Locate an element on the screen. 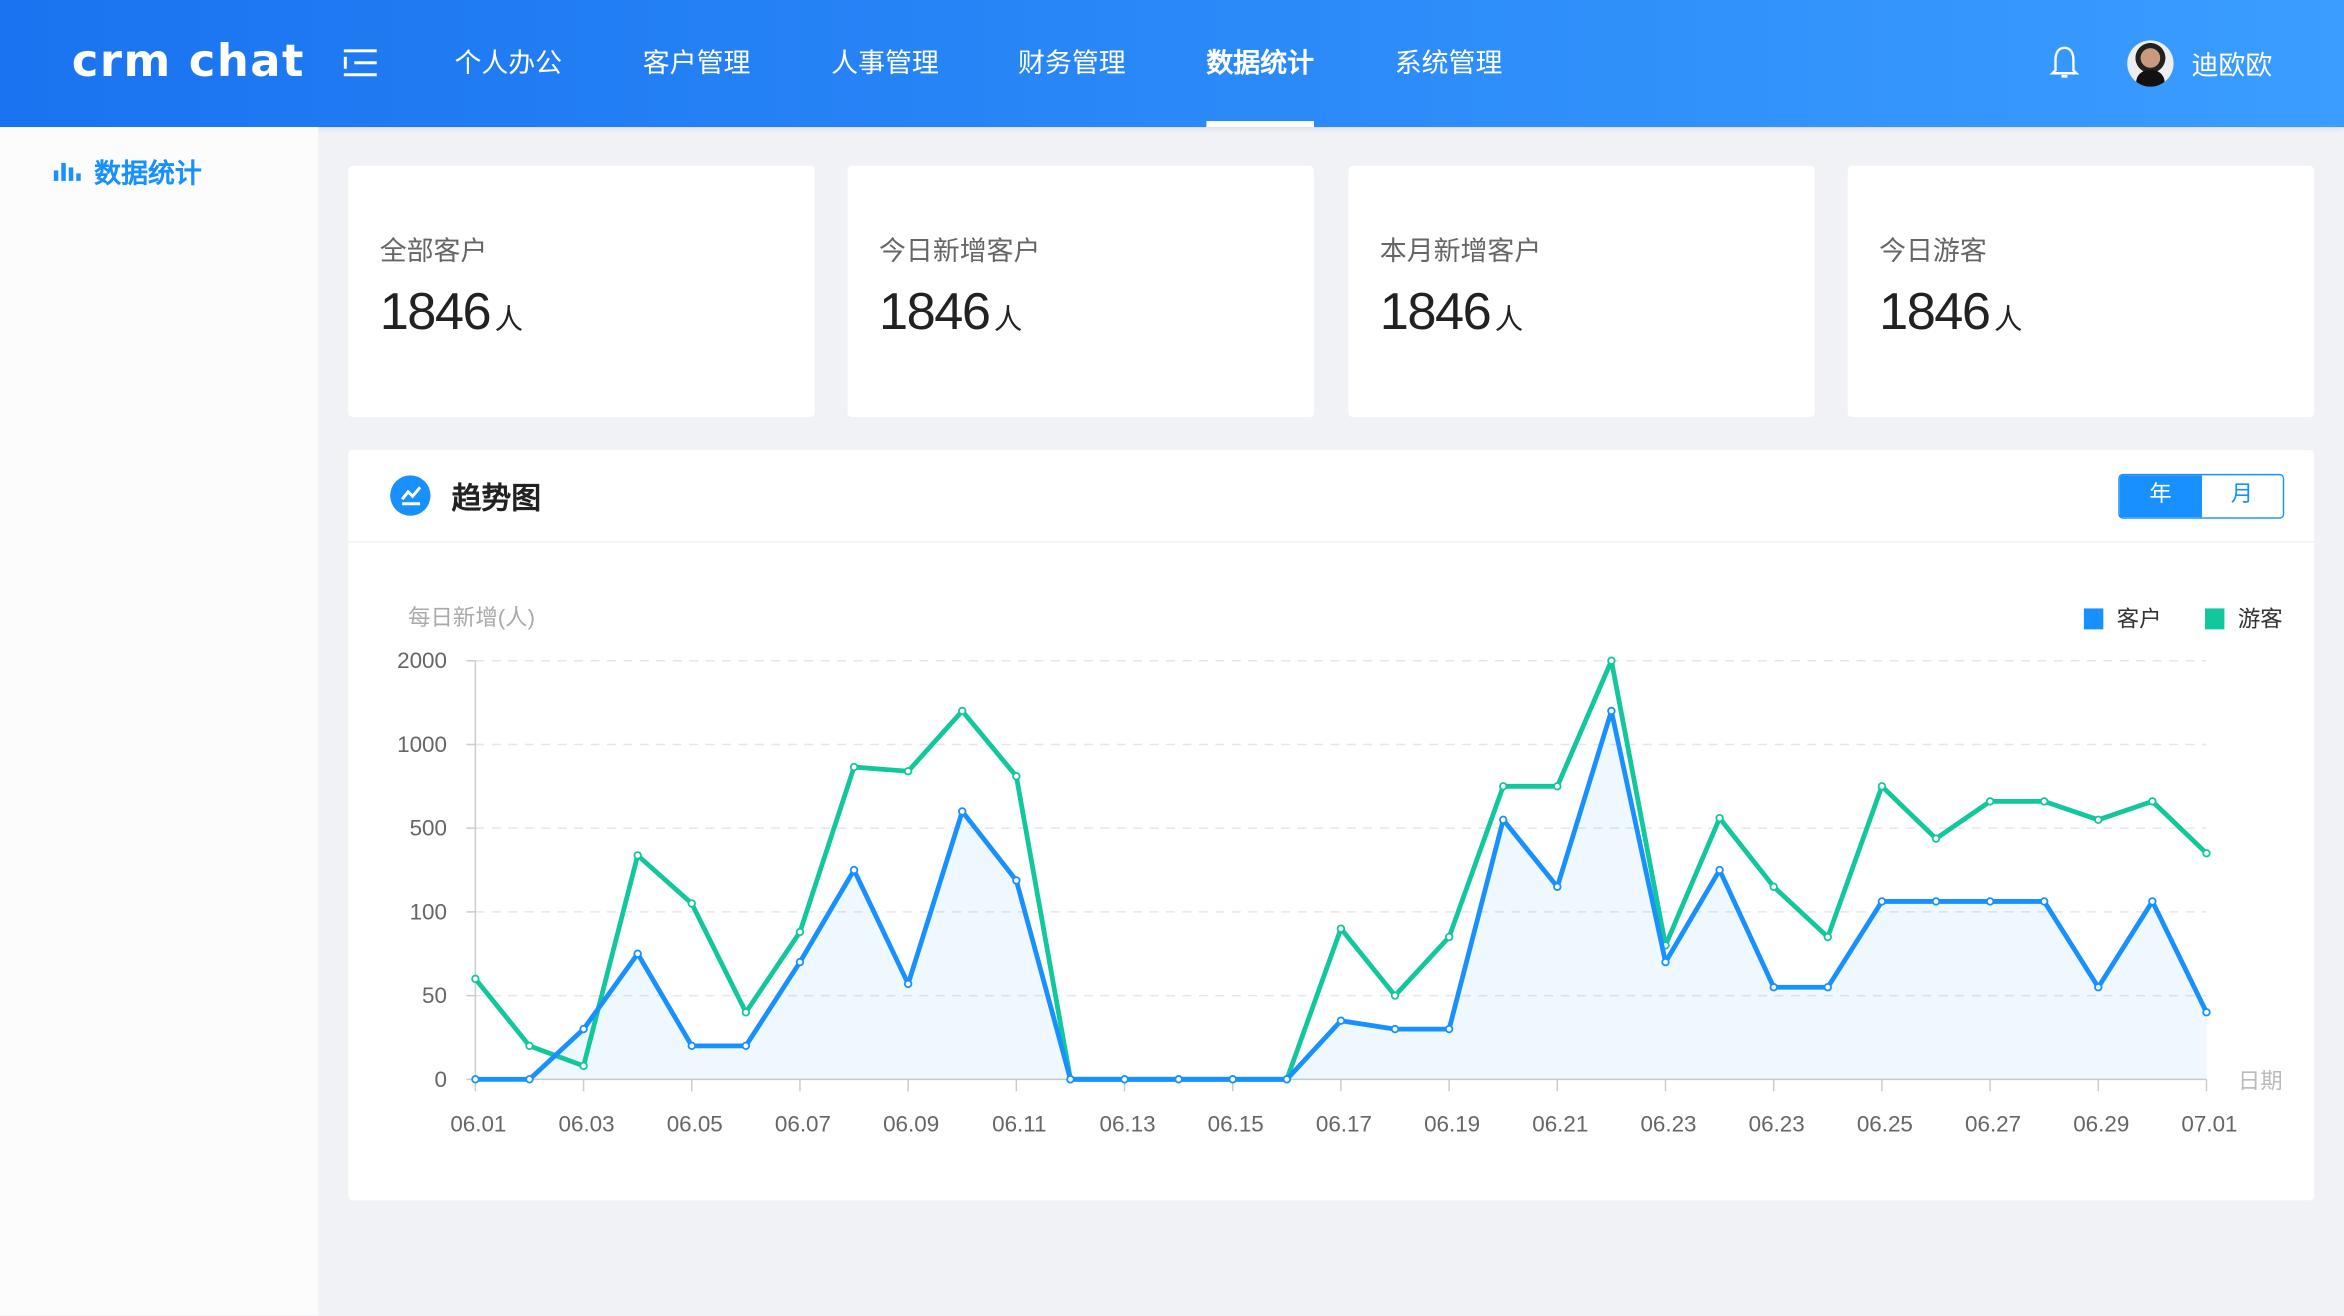  toggle-month: 月 is located at coordinates (2242, 496).